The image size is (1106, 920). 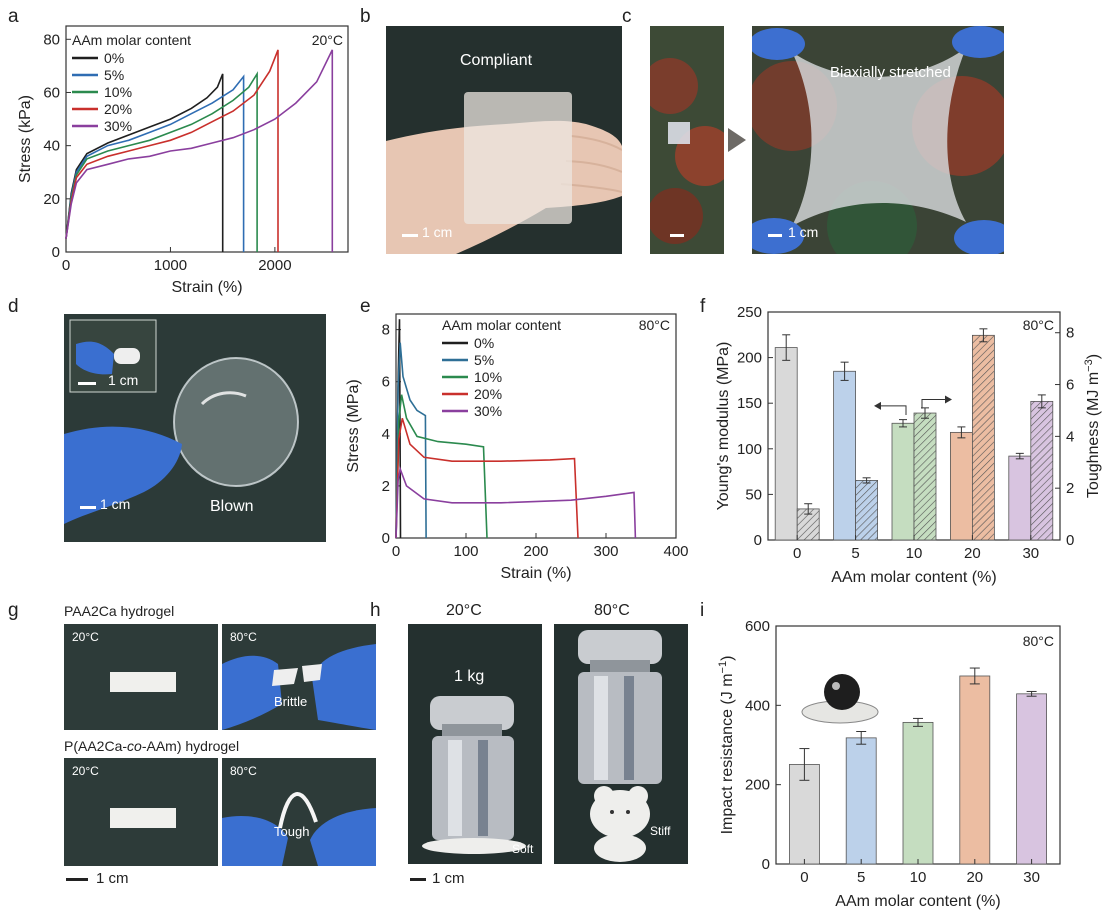 I want to click on y-tick-label: 100, so click(x=749, y=449).